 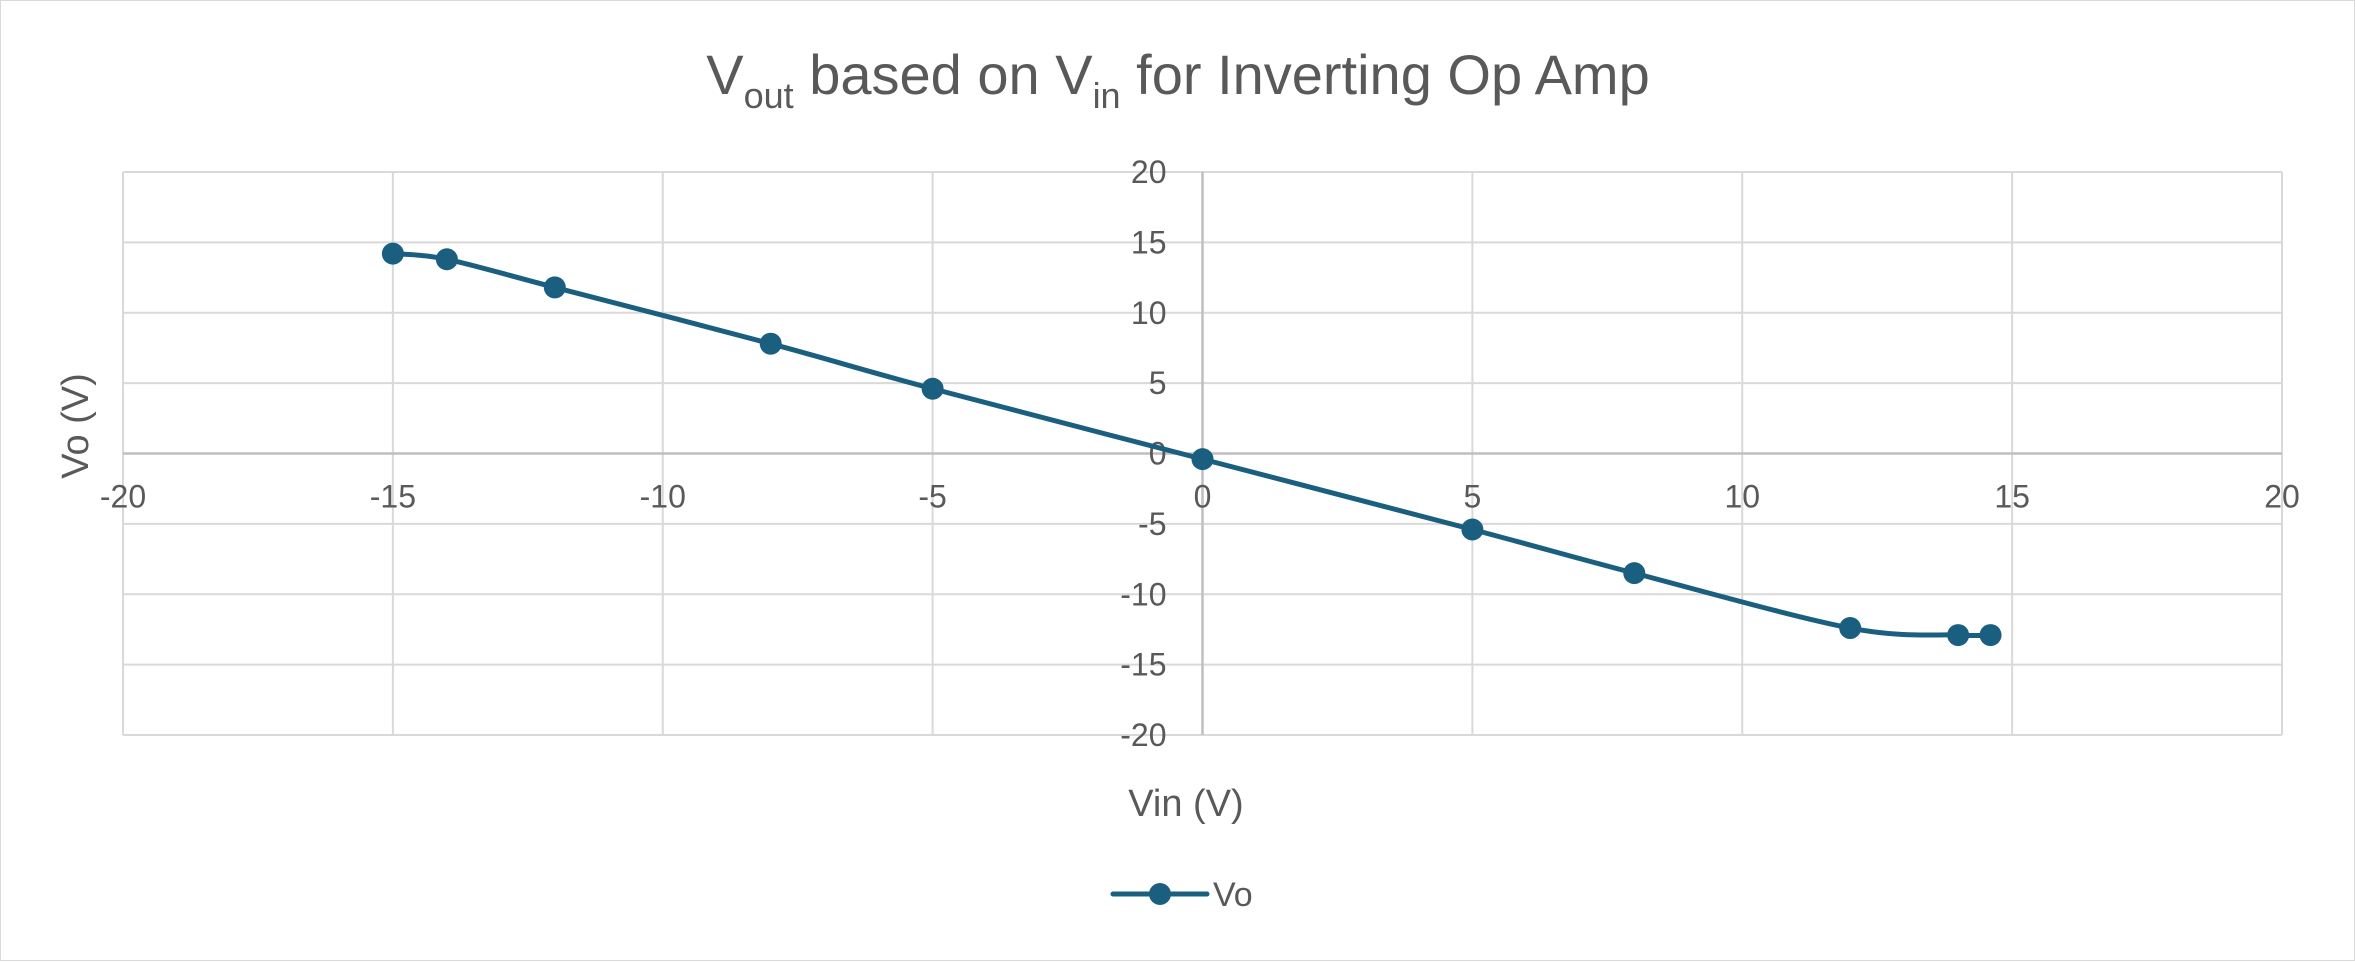 I want to click on y-tick-label: 15, so click(x=1149, y=242).